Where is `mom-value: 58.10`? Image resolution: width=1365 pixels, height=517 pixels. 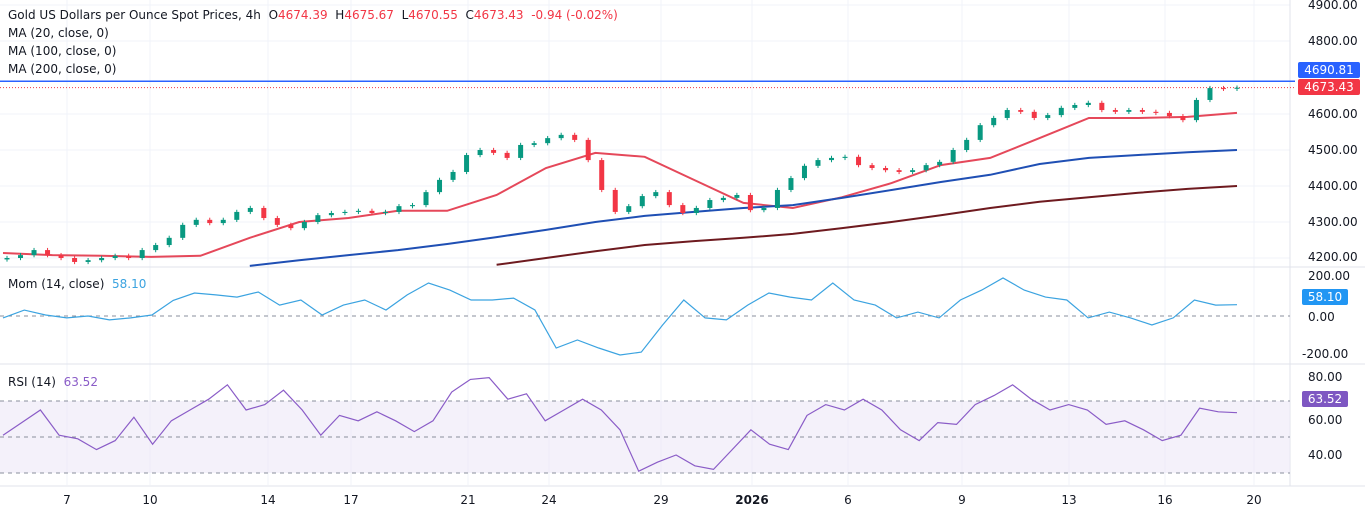
mom-value: 58.10 is located at coordinates (129, 284).